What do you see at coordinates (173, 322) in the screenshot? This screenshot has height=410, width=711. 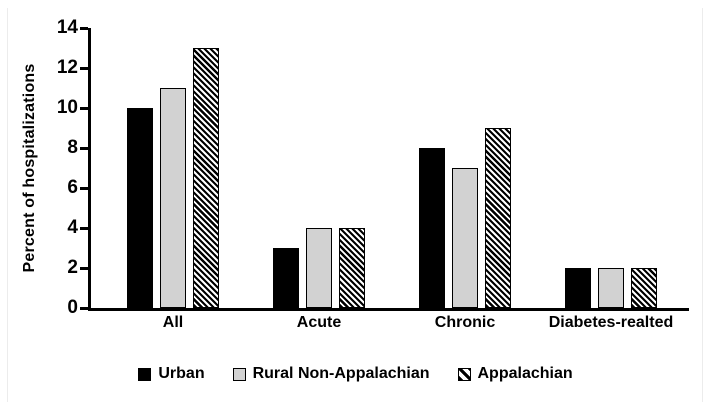 I see `x-category-label-all: All` at bounding box center [173, 322].